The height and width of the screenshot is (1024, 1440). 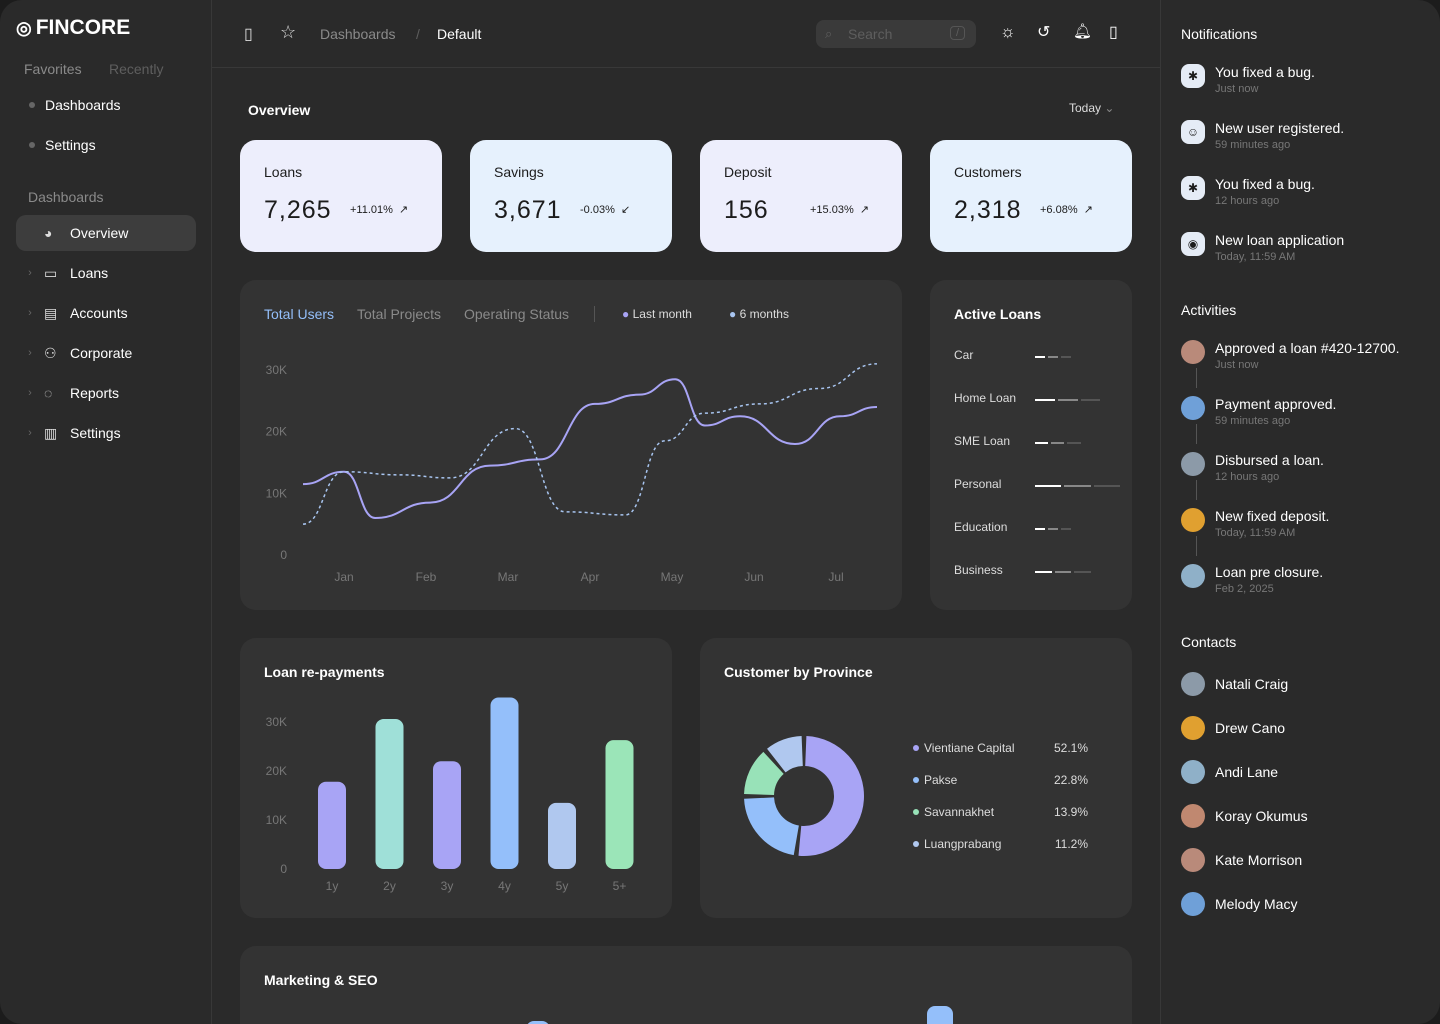 I want to click on series-line-6-months, so click(x=590, y=444).